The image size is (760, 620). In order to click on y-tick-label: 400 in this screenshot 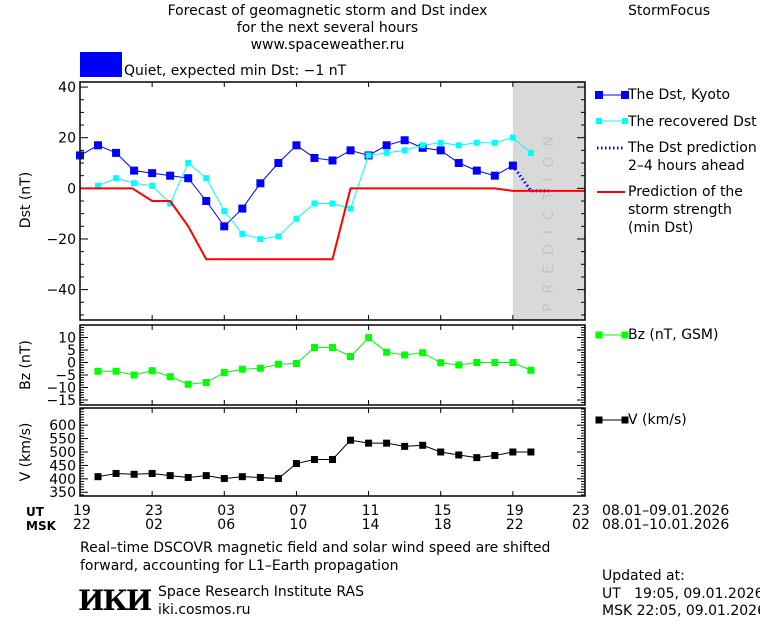, I will do `click(62, 480)`.